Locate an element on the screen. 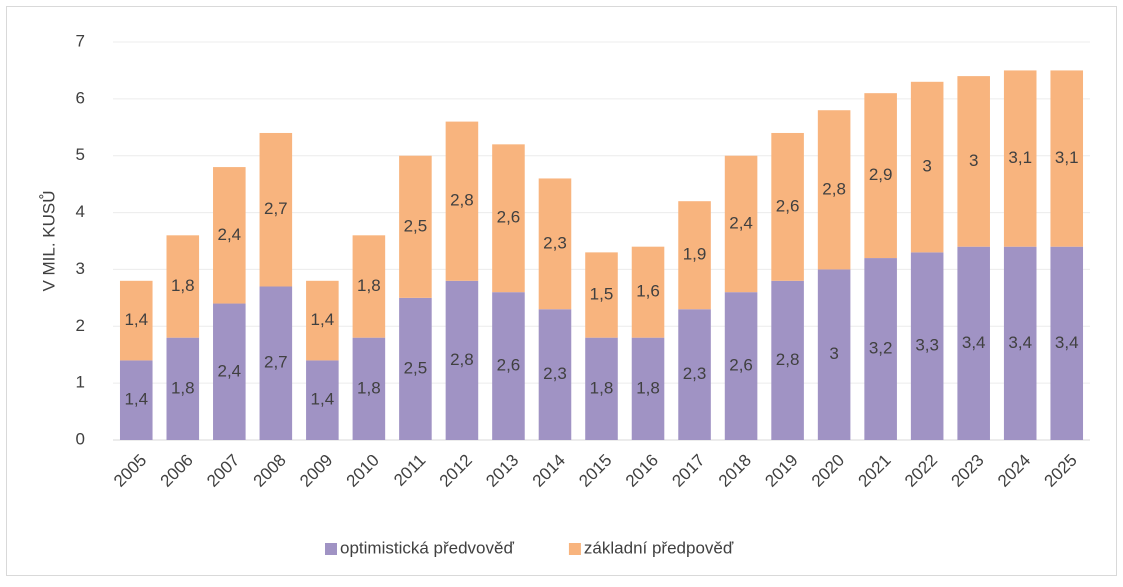 The height and width of the screenshot is (587, 1123). y-tick-label: 7 is located at coordinates (80, 40).